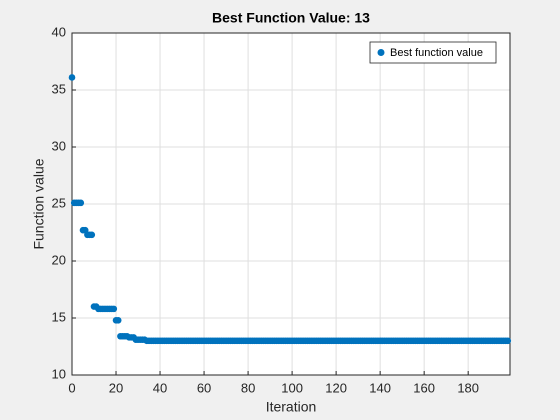 The width and height of the screenshot is (560, 420). I want to click on y-tick-label: 35, so click(59, 88).